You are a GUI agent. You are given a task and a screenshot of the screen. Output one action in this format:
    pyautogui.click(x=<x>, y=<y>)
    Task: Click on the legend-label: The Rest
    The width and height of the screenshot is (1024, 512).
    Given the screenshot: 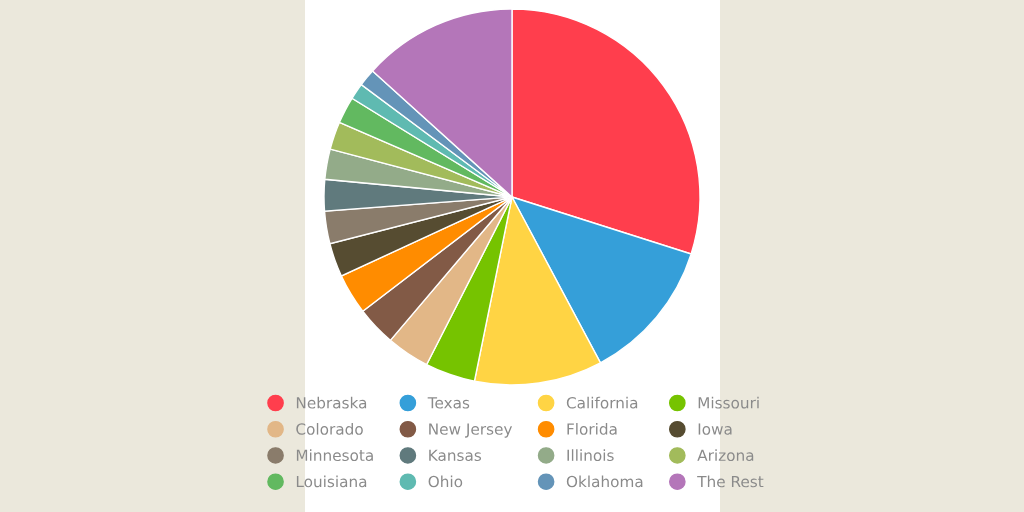 What is the action you would take?
    pyautogui.click(x=730, y=481)
    